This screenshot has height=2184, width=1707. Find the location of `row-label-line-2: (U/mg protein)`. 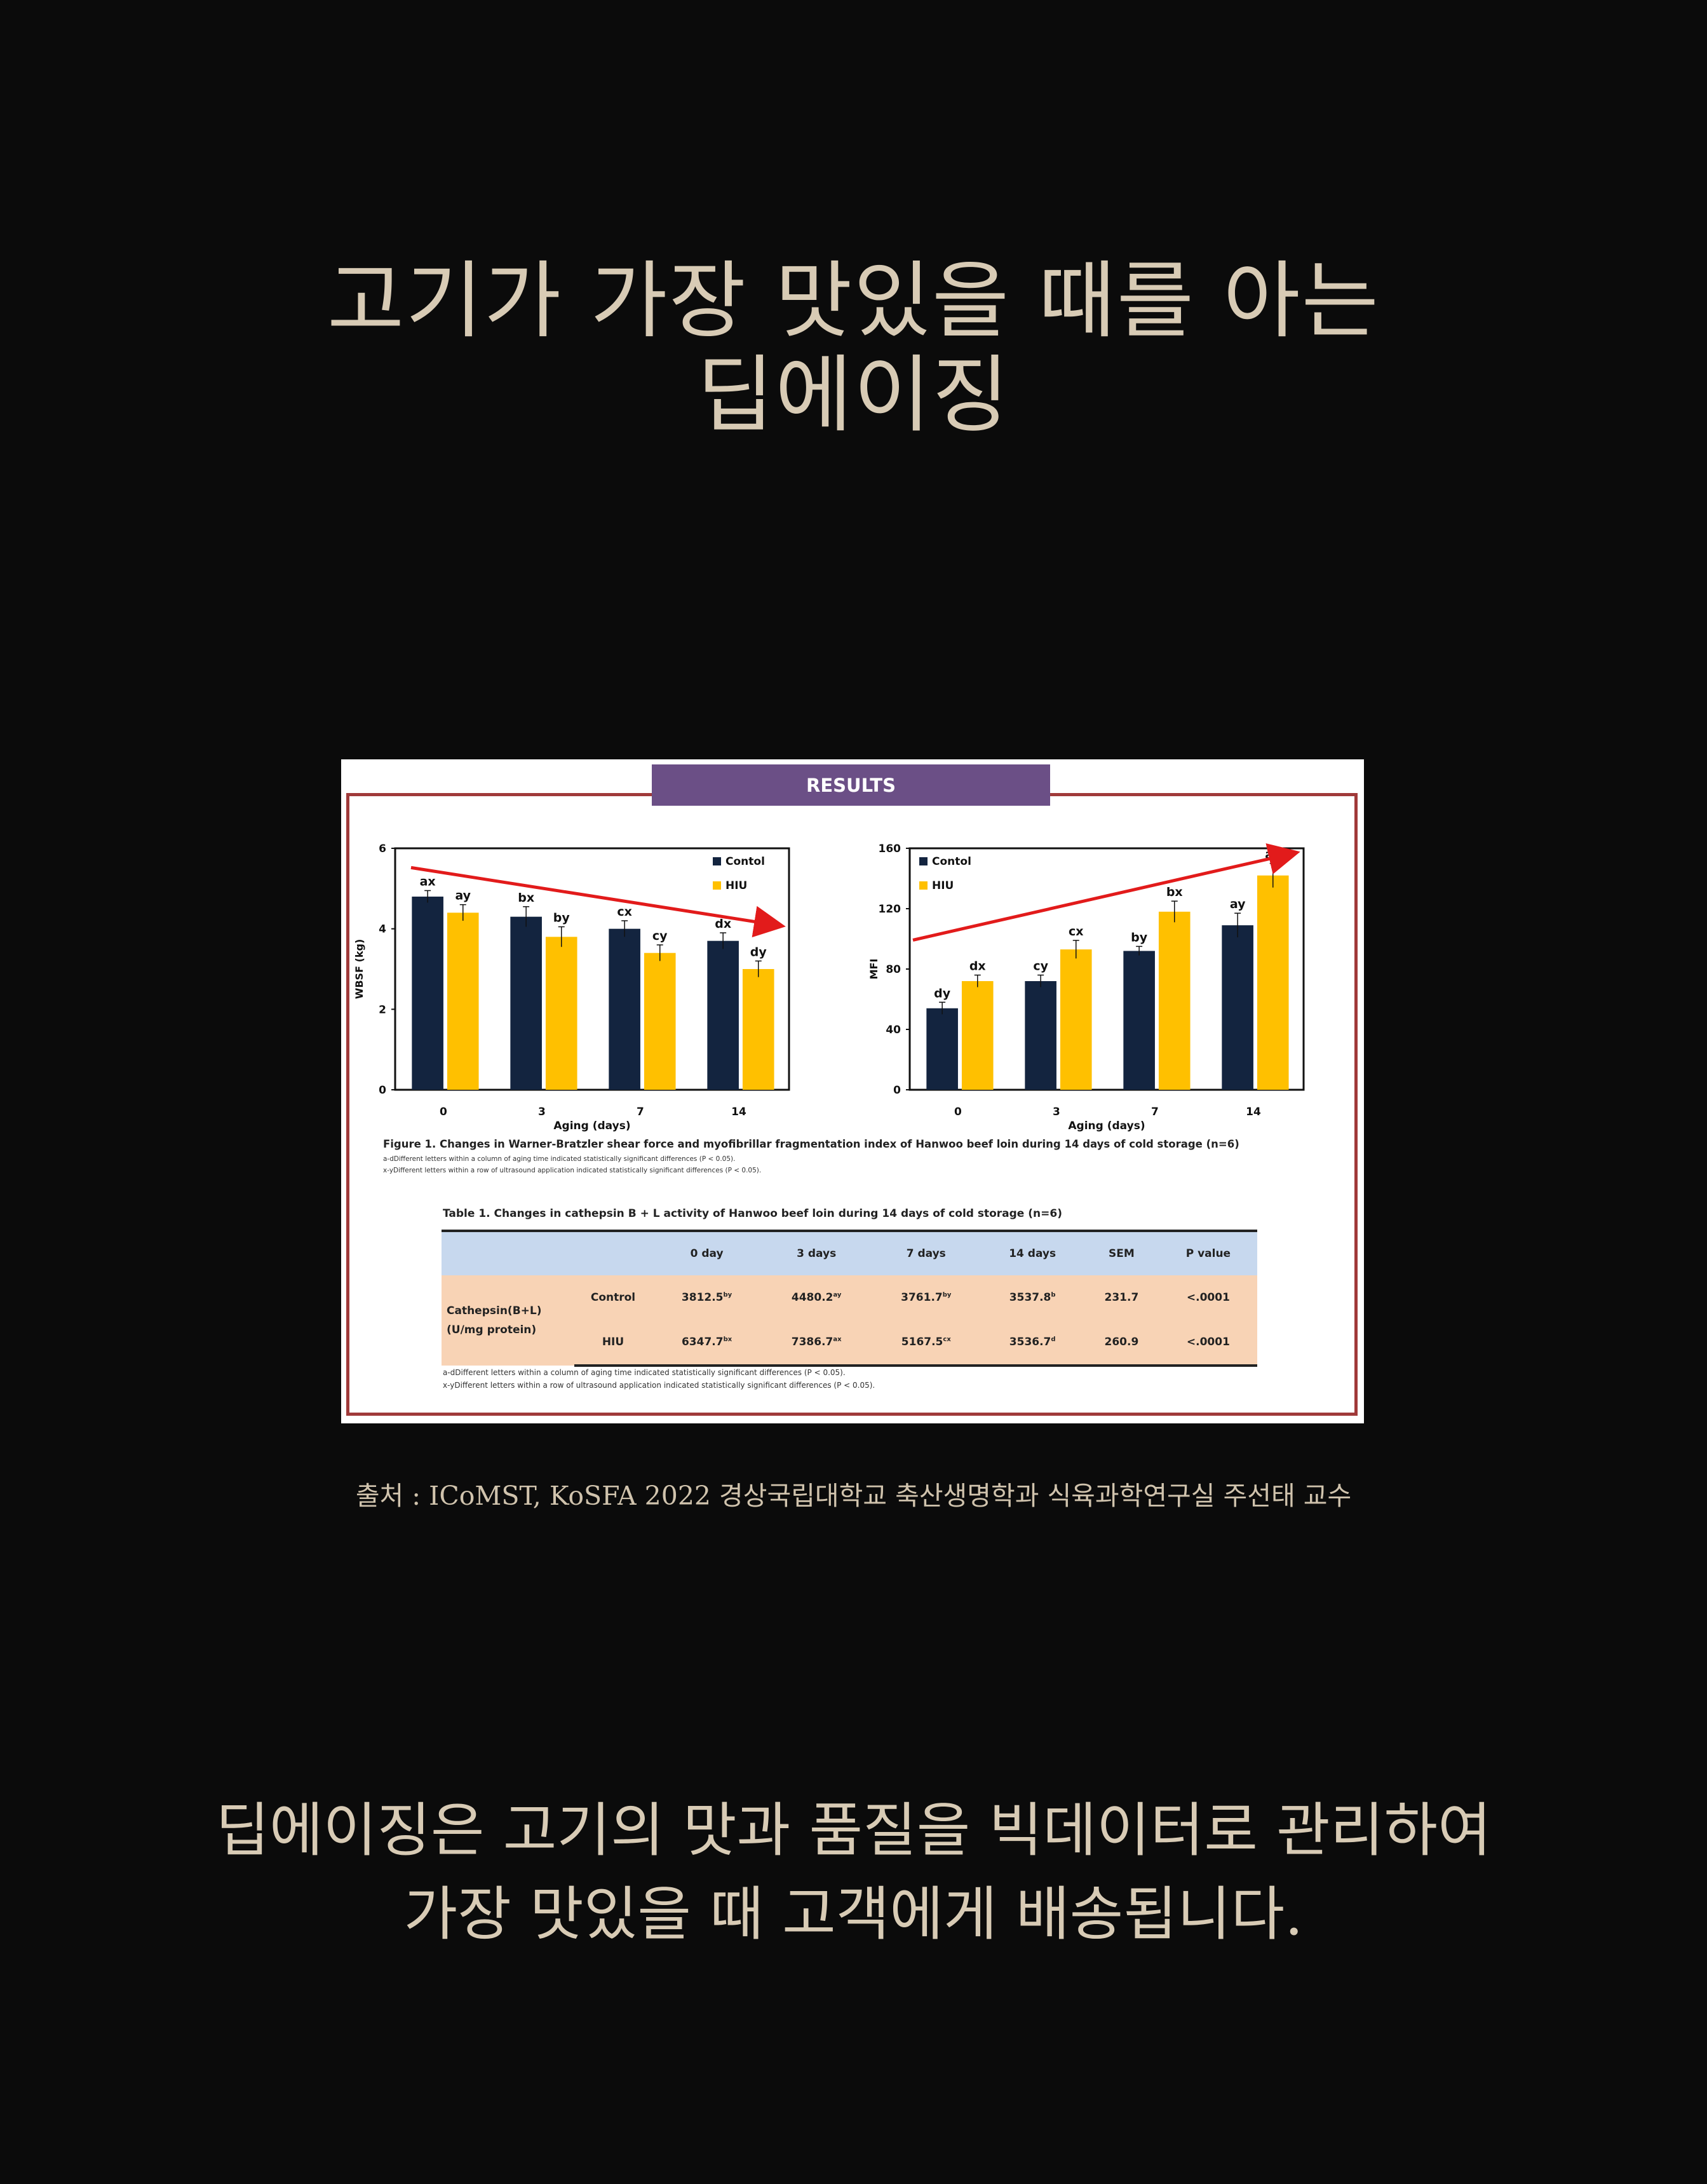

row-label-line-2: (U/mg protein) is located at coordinates (492, 1330).